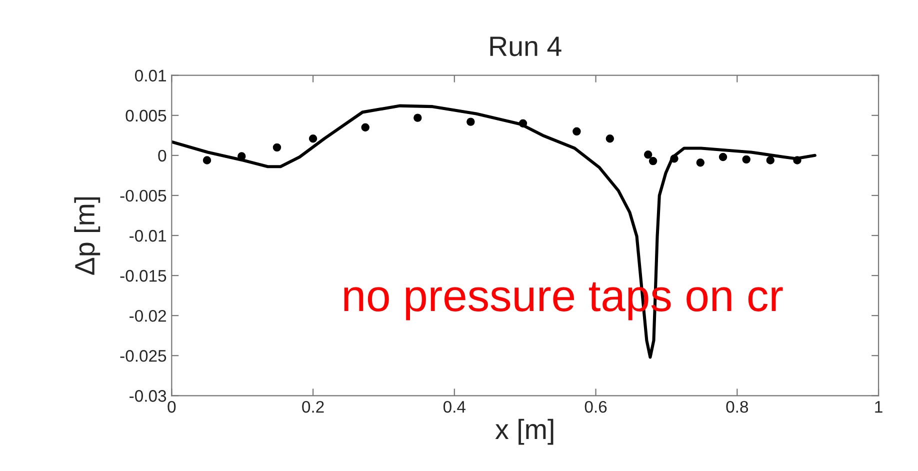 The image size is (918, 471). What do you see at coordinates (150, 76) in the screenshot?
I see `y-tick-label: 0.01` at bounding box center [150, 76].